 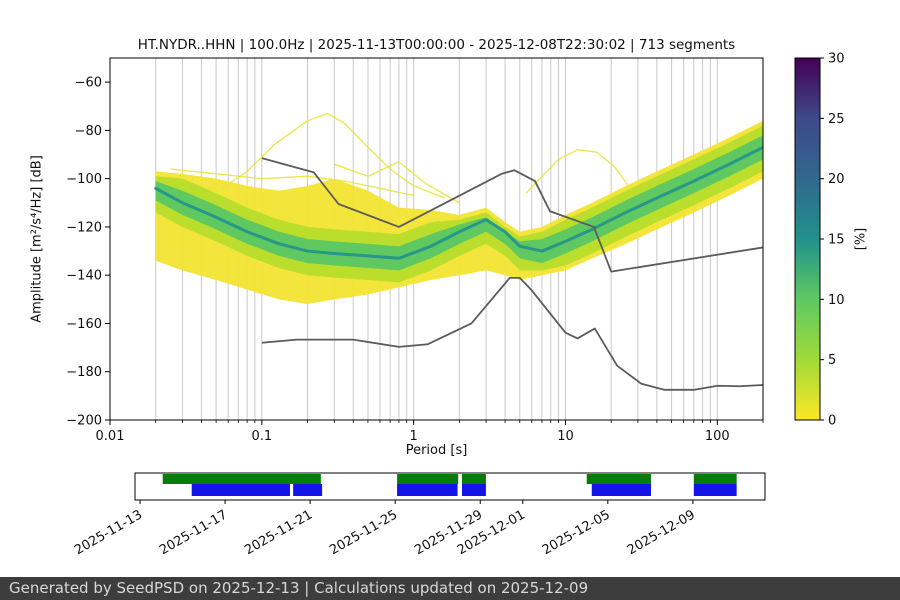 I want to click on svg-text: −80, so click(x=88, y=131).